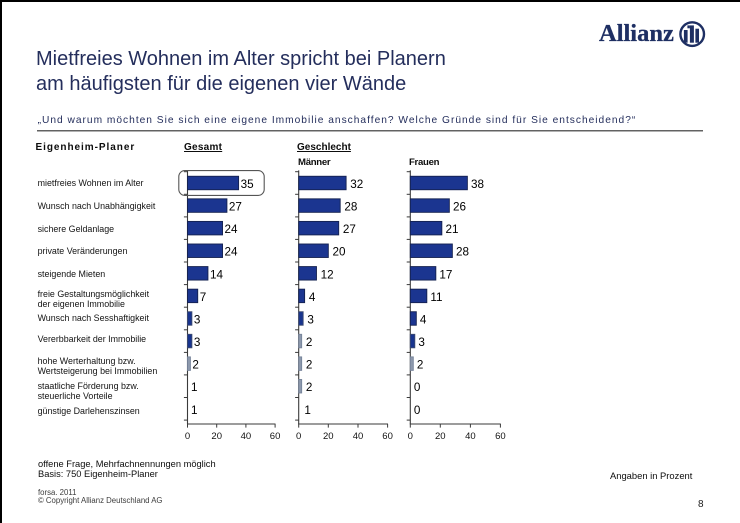 The height and width of the screenshot is (523, 740). What do you see at coordinates (451, 229) in the screenshot?
I see `svg-text: 21` at bounding box center [451, 229].